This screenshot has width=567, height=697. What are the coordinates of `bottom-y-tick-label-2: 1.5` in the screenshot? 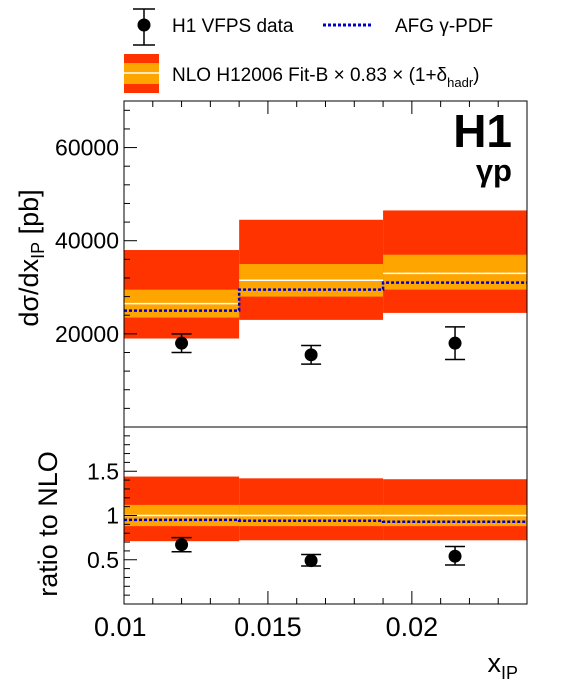 It's located at (103, 471).